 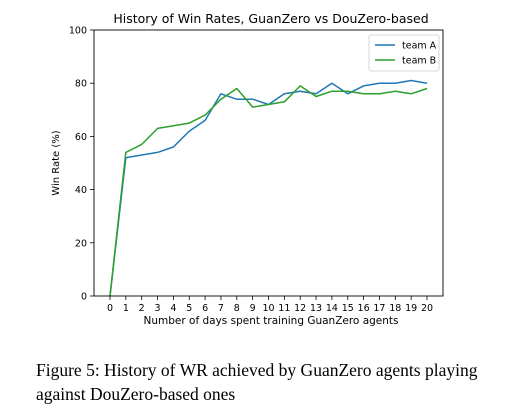 I want to click on x-tick-label: 10, so click(x=268, y=308).